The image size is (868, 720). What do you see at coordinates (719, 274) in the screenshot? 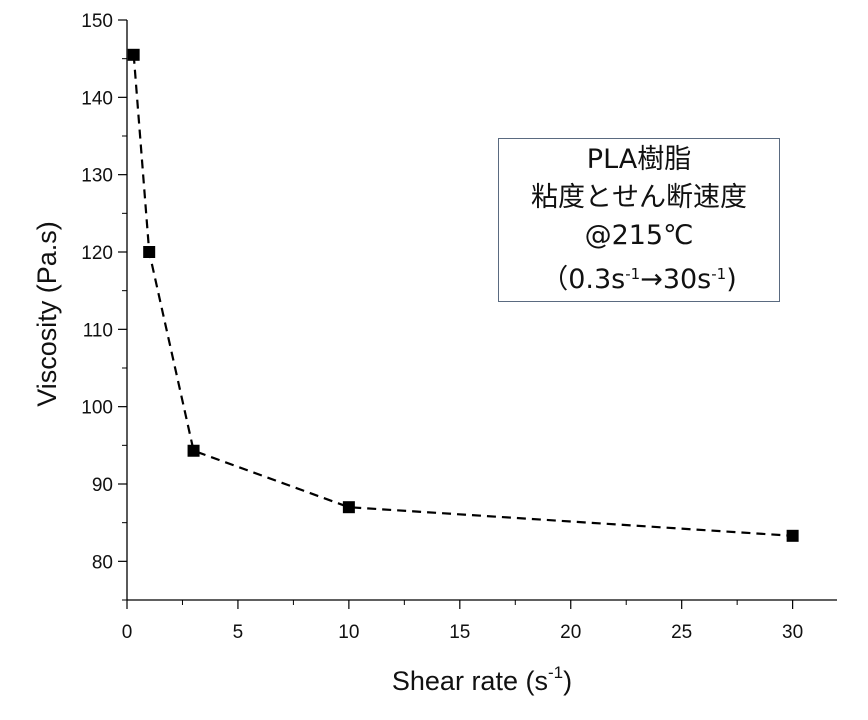
I see `annotation-sup-2: -1` at bounding box center [719, 274].